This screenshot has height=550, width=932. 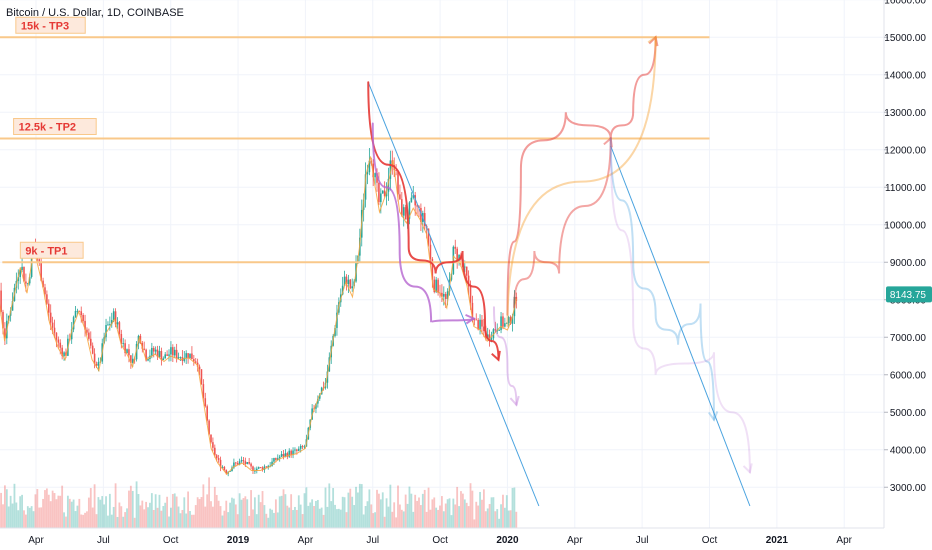 I want to click on time-tick-label: Oct, so click(x=440, y=540).